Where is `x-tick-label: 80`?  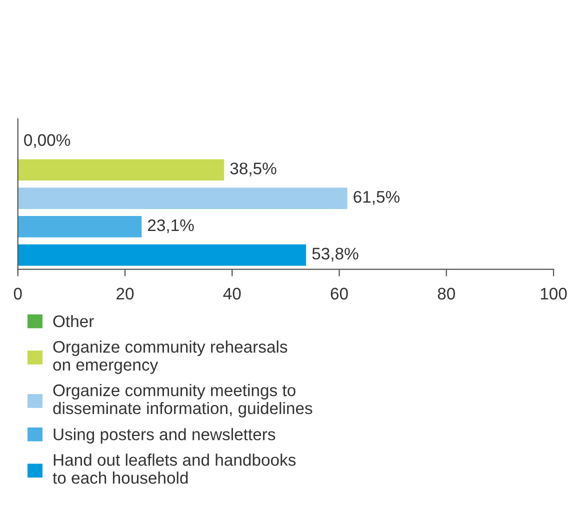 x-tick-label: 80 is located at coordinates (447, 294).